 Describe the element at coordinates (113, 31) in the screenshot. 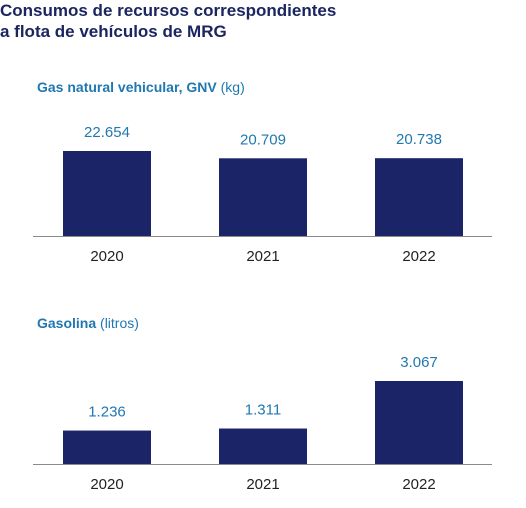

I see `page-title-line-2: a flota de vehículos de MRG` at that location.